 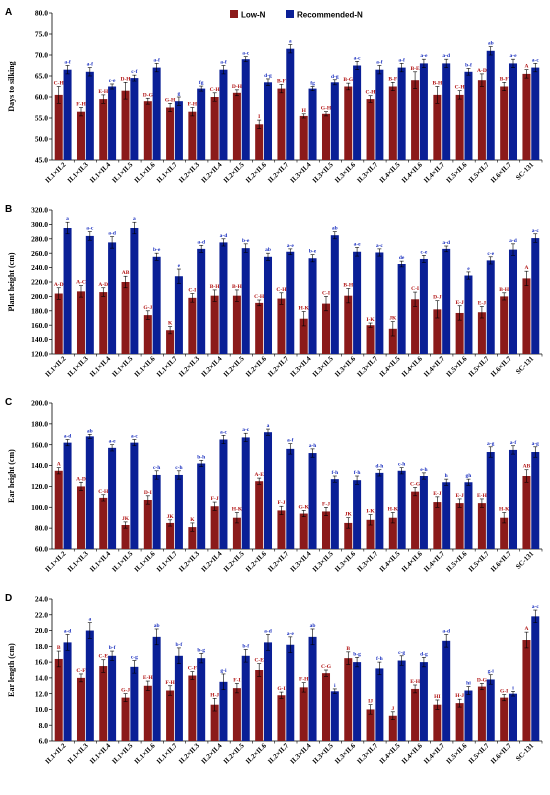 What do you see at coordinates (39, 253) in the screenshot?
I see `y-tick-label: 260.0` at bounding box center [39, 253].